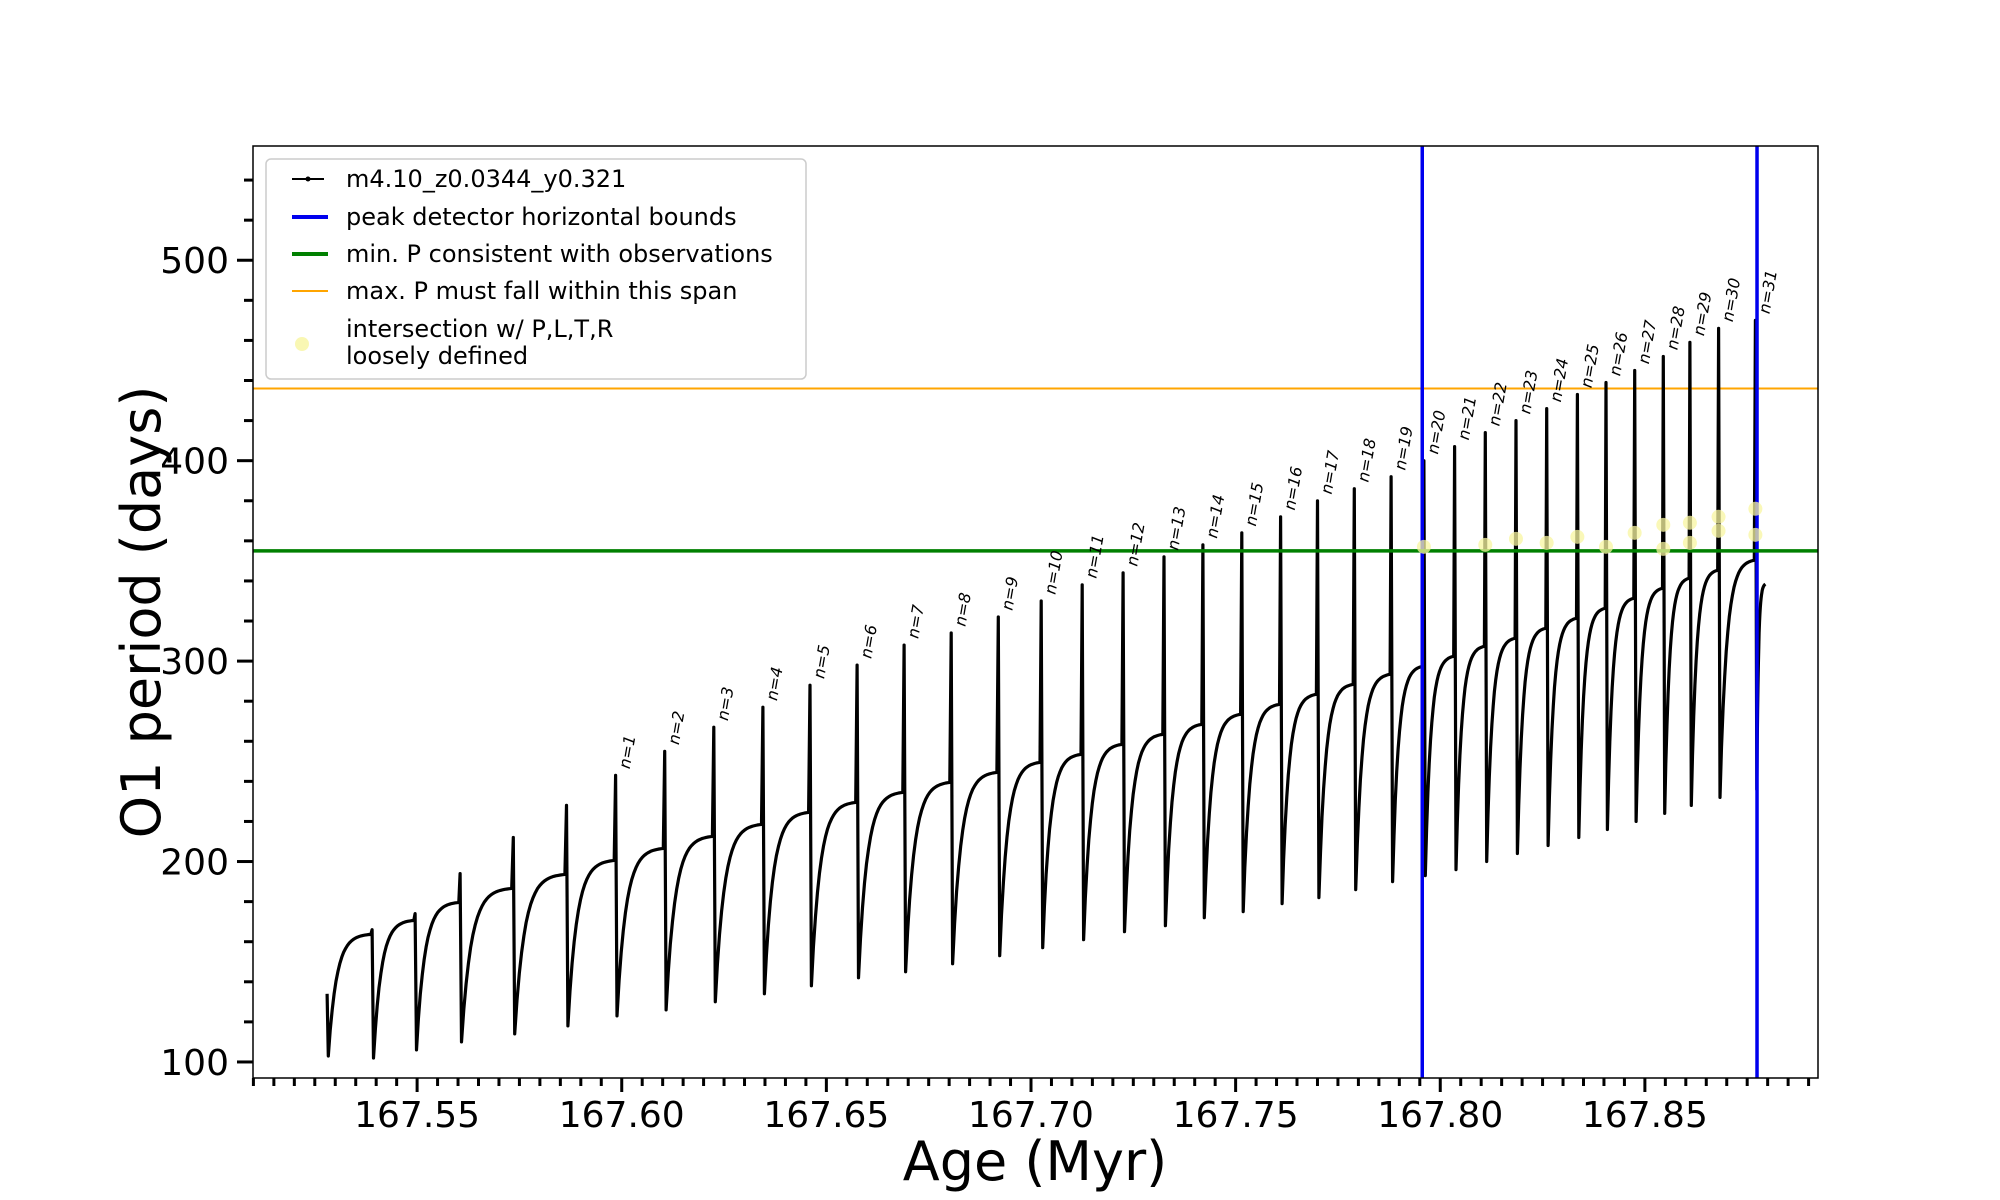 This screenshot has height=1200, width=2000. Describe the element at coordinates (194, 662) in the screenshot. I see `y-tick-label: 300` at that location.